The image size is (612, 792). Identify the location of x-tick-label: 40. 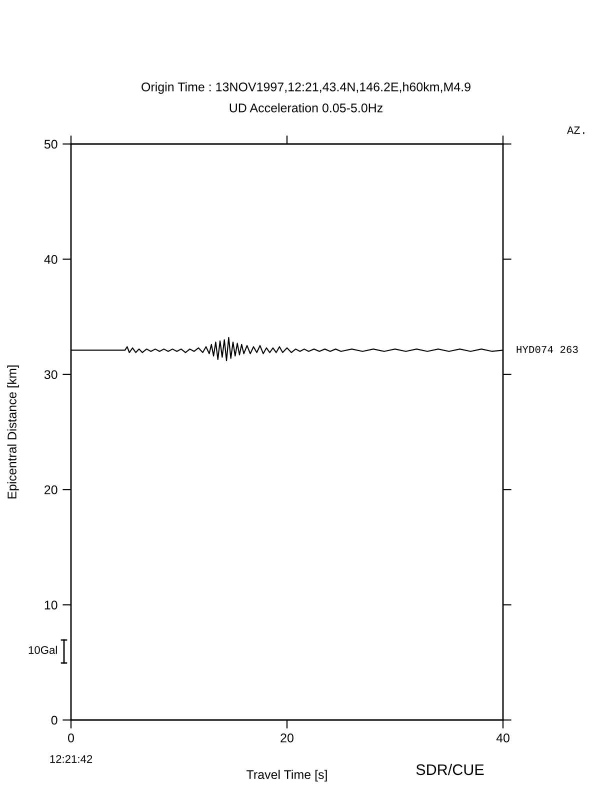
(503, 738).